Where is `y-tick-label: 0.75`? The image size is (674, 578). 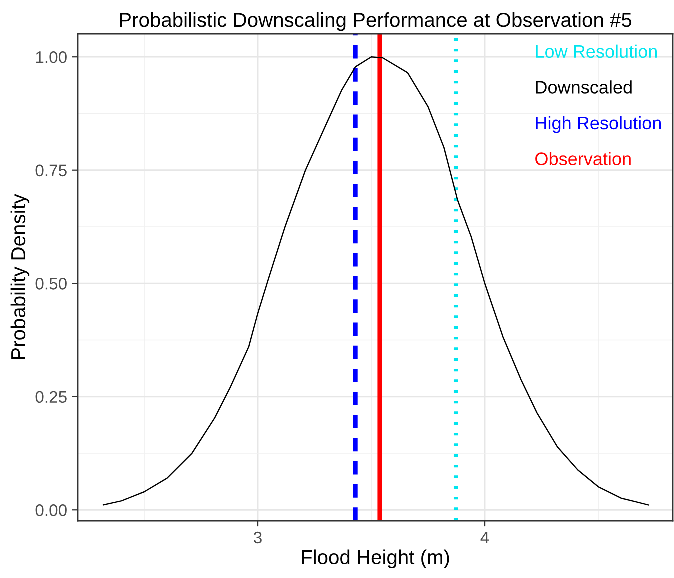 y-tick-label: 0.75 is located at coordinates (51, 170).